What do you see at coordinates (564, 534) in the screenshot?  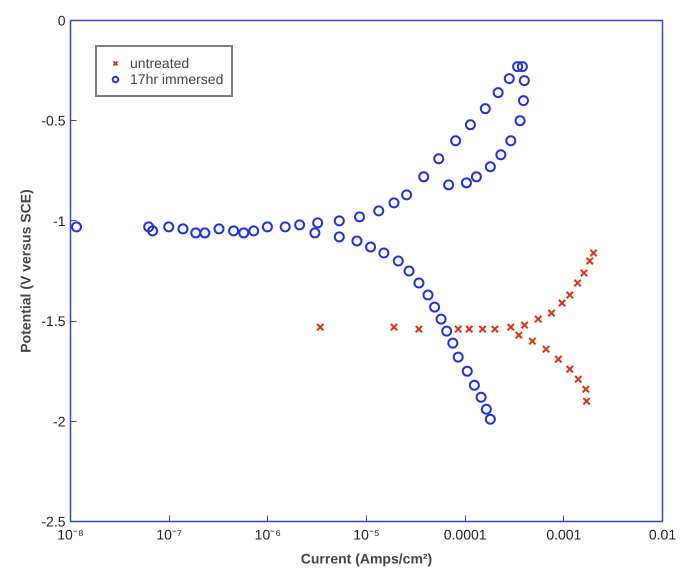 I see `x-tick-label: 0.001` at bounding box center [564, 534].